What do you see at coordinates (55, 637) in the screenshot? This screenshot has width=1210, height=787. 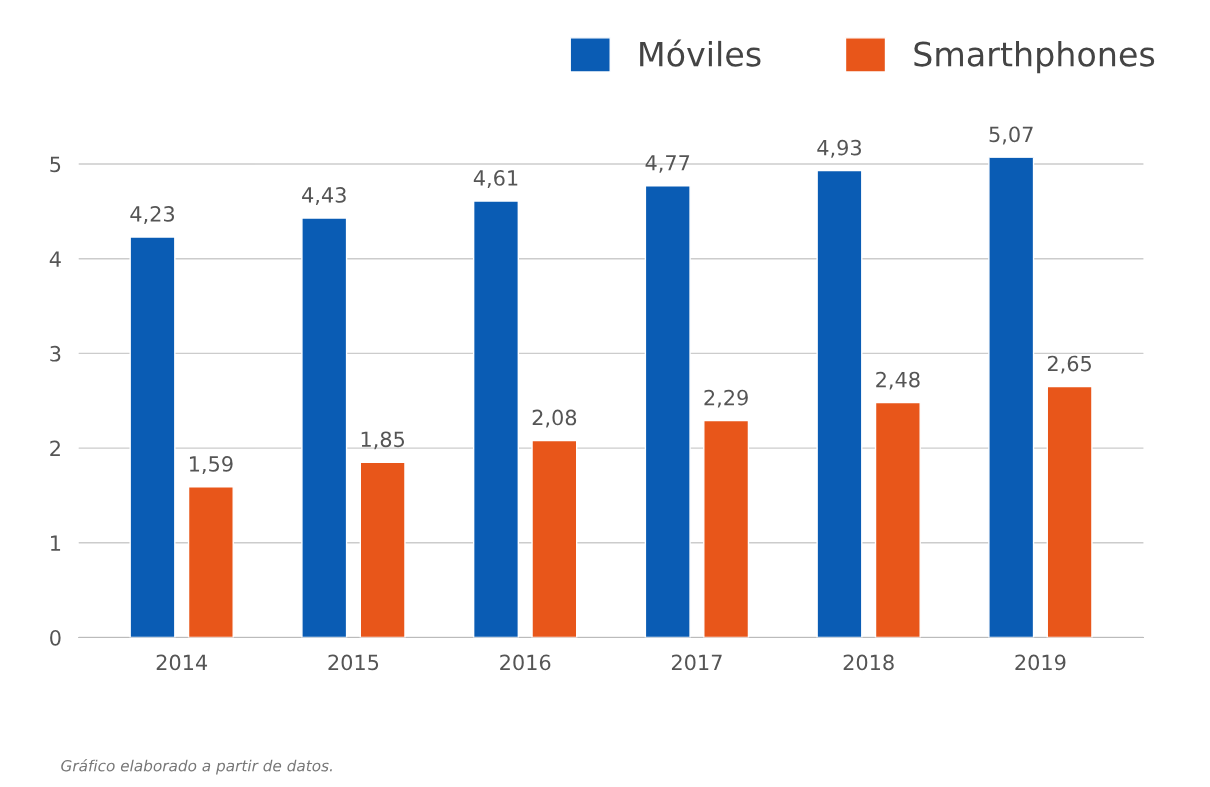 I see `y-tick-label: 0` at bounding box center [55, 637].